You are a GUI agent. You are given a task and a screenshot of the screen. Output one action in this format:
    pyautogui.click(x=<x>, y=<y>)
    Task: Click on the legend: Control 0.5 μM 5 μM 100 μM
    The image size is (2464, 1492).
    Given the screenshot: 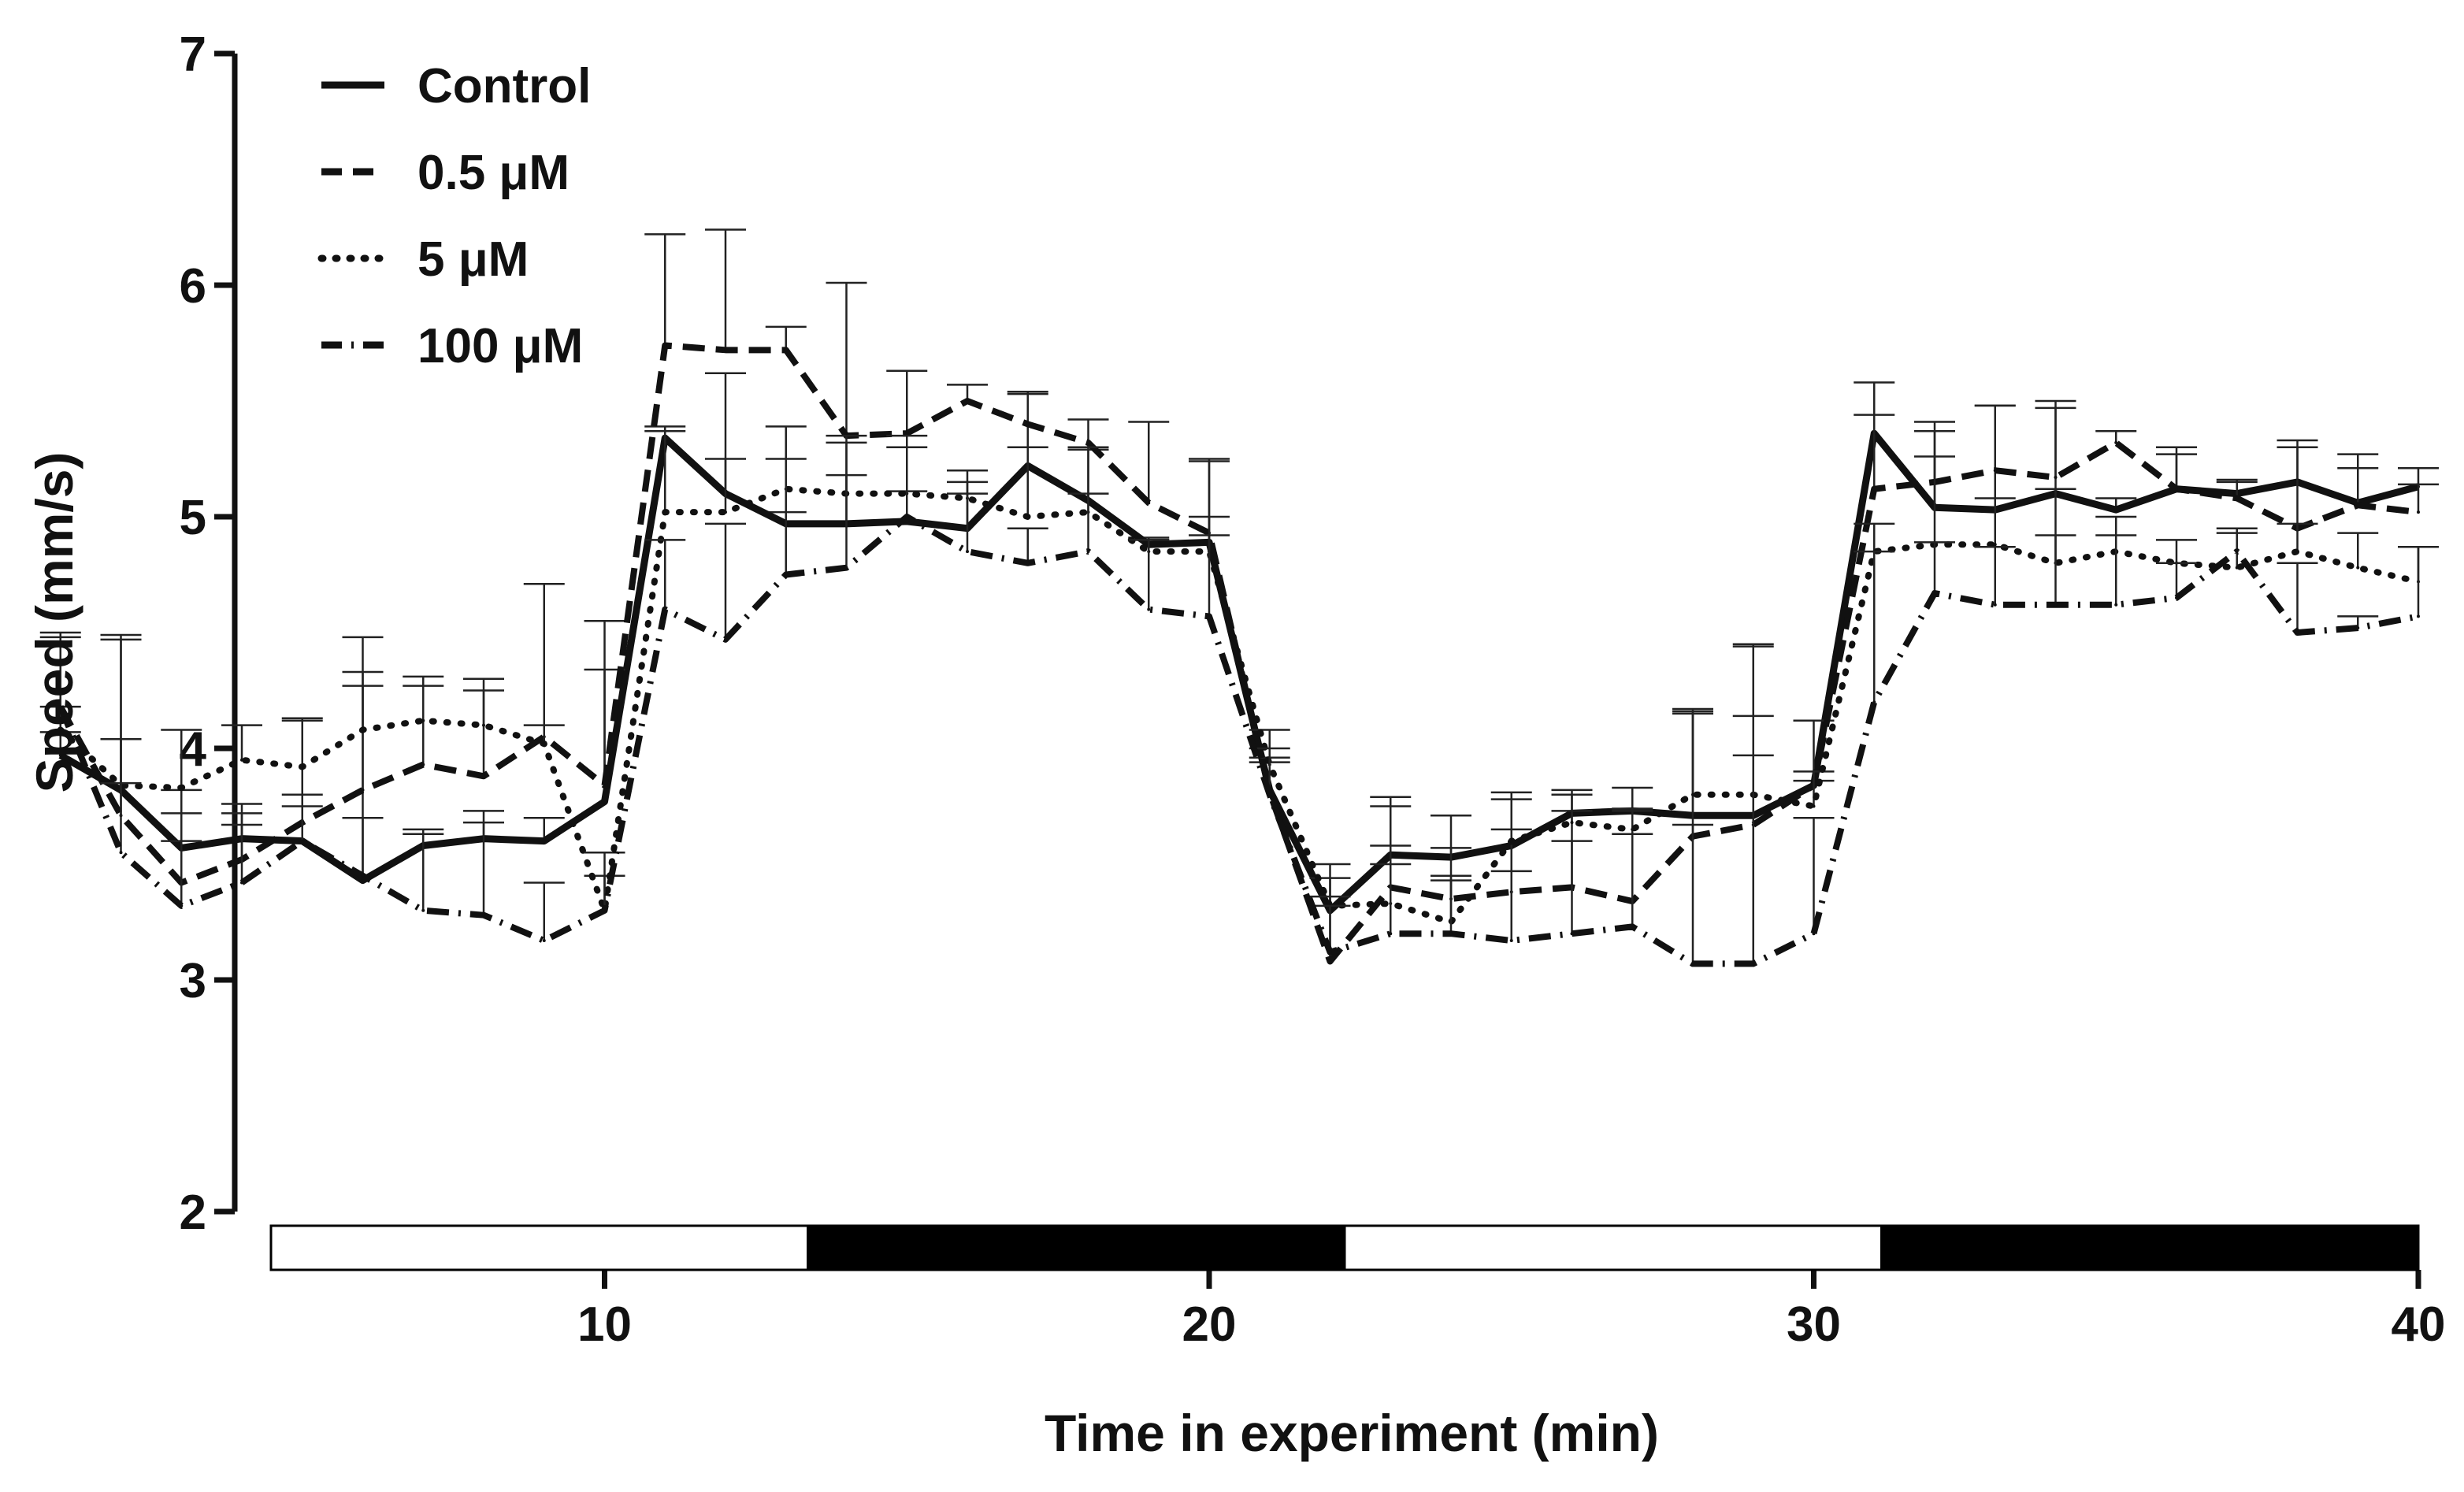 What is the action you would take?
    pyautogui.click(x=454, y=216)
    